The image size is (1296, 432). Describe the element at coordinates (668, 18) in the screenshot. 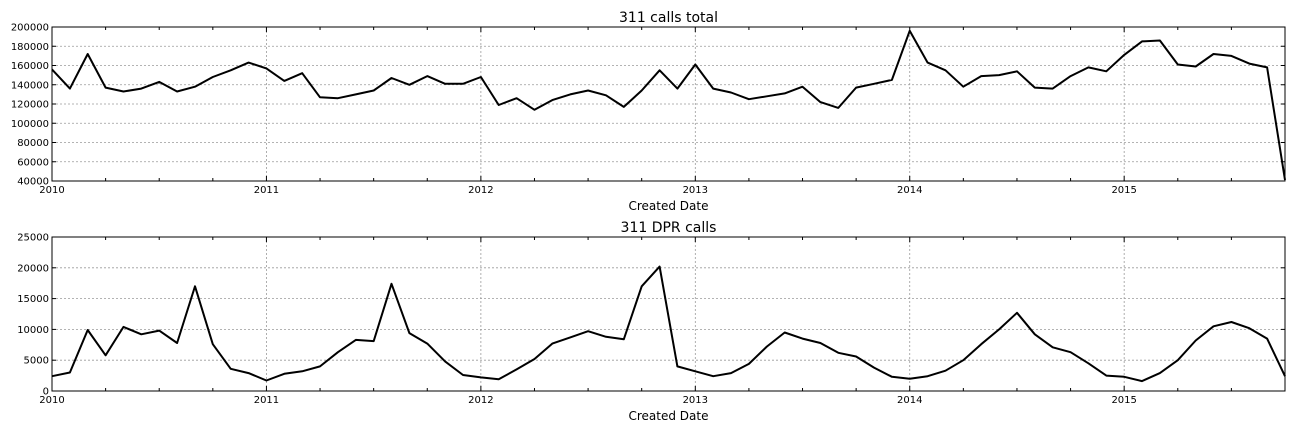

I see `chart-title: 311 calls total` at that location.